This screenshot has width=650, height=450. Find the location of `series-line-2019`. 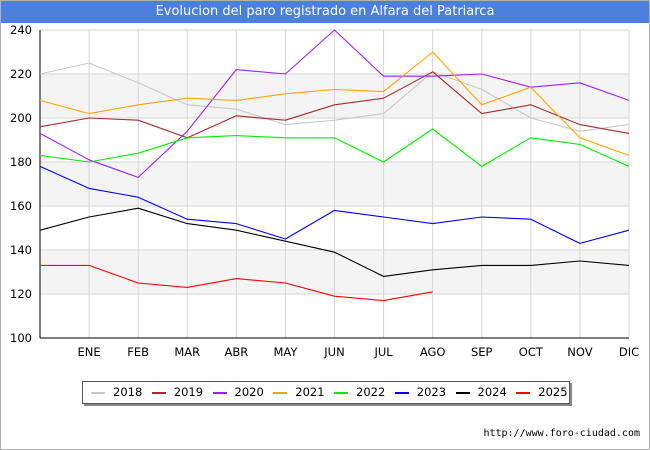

series-line-2019 is located at coordinates (334, 105).